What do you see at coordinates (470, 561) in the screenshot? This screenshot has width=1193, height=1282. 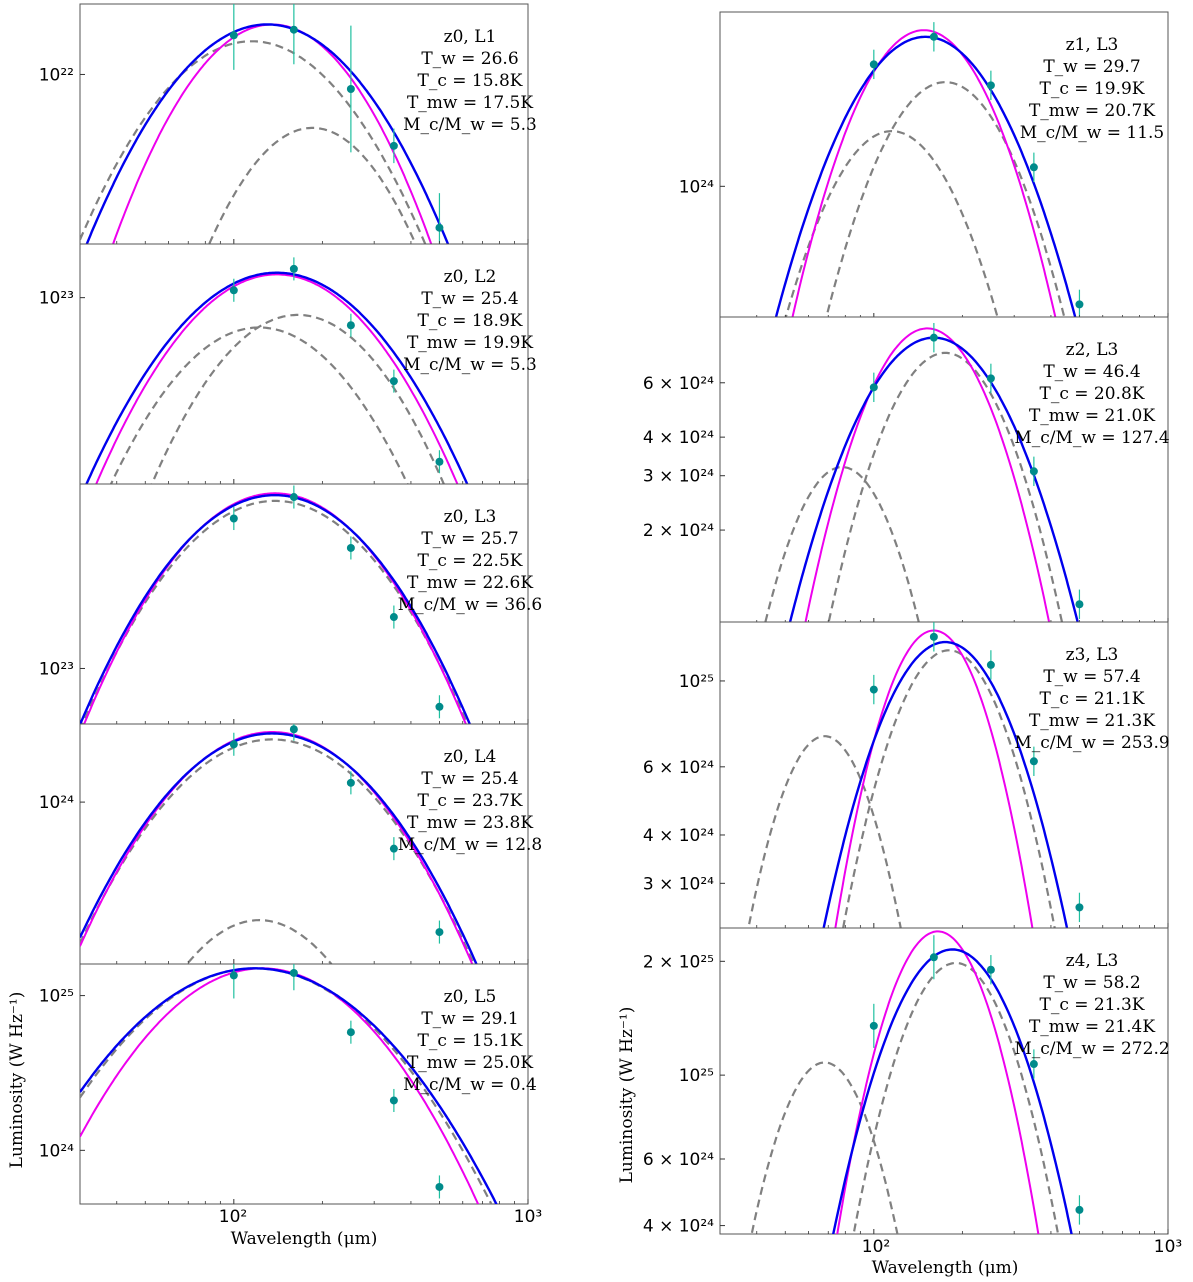 I see `annotation-Tc: T_c = 22.5K` at bounding box center [470, 561].